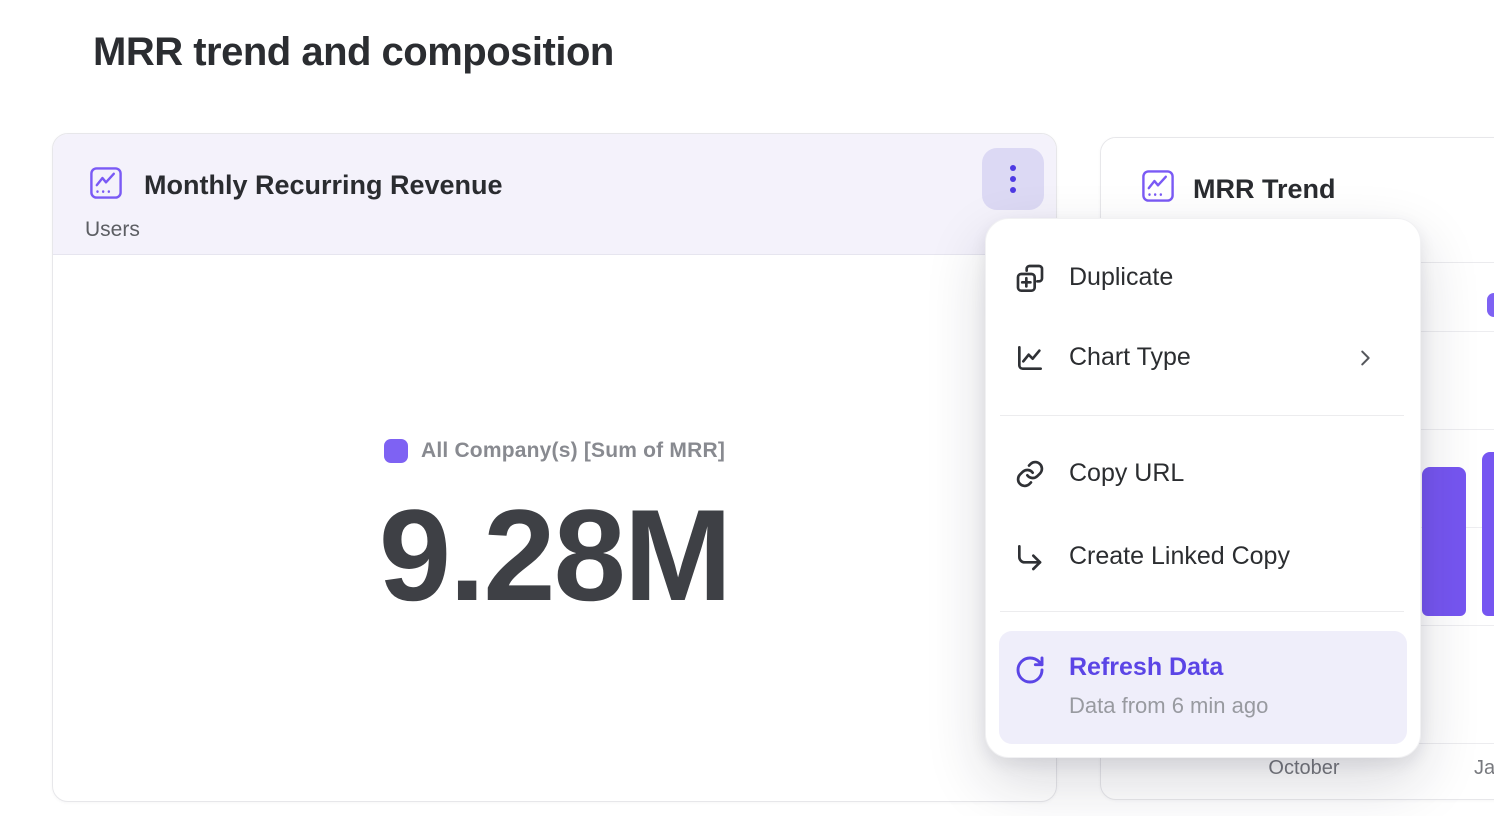  What do you see at coordinates (112, 229) in the screenshot?
I see `mrr-card-subtitle: Users` at bounding box center [112, 229].